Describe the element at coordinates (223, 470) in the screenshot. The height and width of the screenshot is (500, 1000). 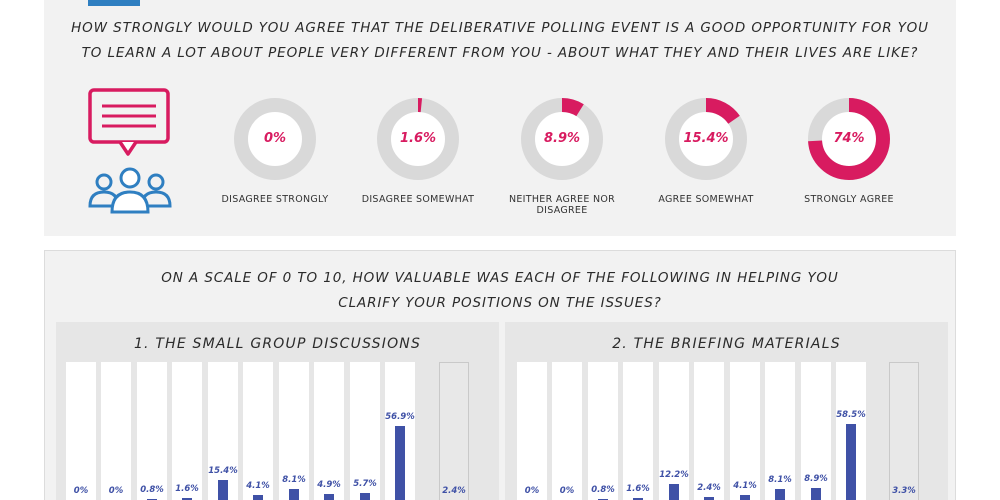
I see `small-group-bar-label: 15.4%` at that location.